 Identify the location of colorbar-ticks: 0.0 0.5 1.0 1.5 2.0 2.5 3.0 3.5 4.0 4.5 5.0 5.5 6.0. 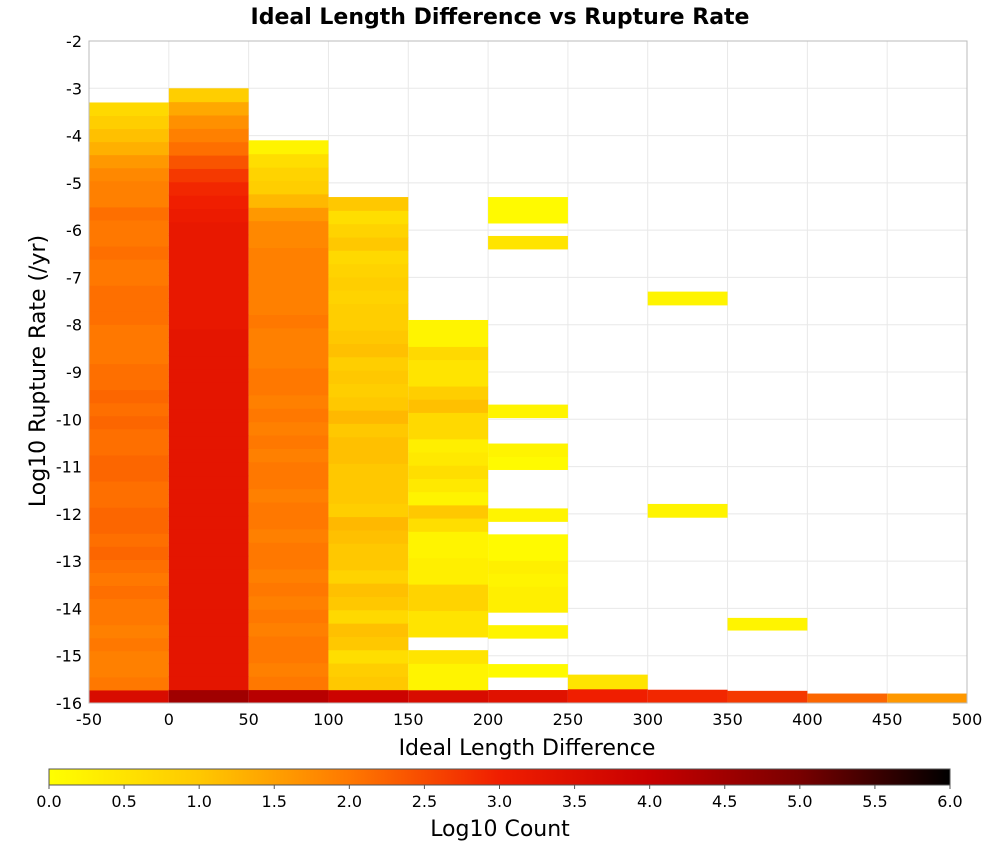
(499, 798).